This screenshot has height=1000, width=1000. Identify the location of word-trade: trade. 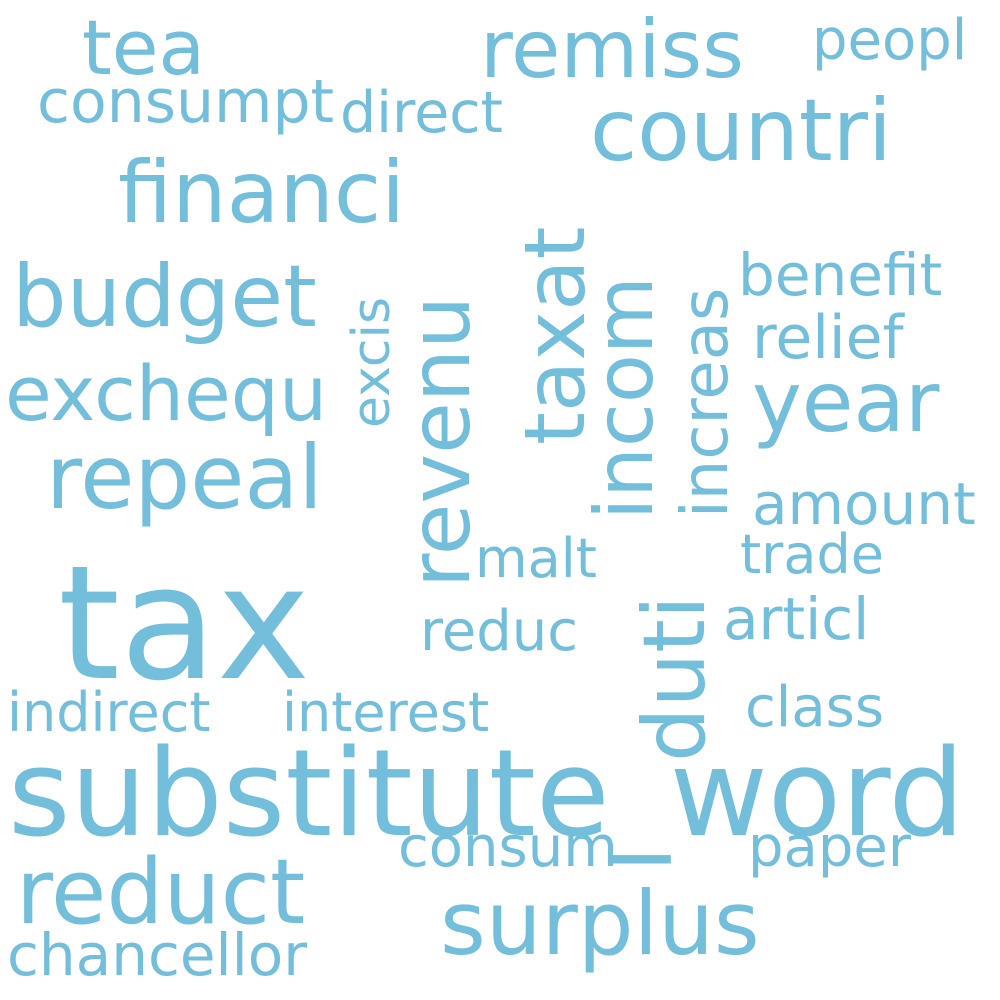
(812, 554).